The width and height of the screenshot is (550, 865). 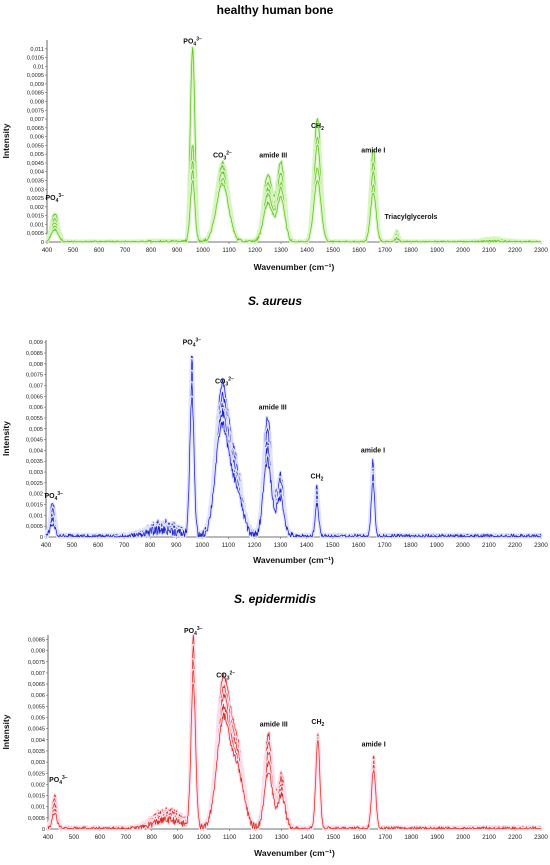 What do you see at coordinates (37, 120) in the screenshot?
I see `y-tick-label: 0,007` at bounding box center [37, 120].